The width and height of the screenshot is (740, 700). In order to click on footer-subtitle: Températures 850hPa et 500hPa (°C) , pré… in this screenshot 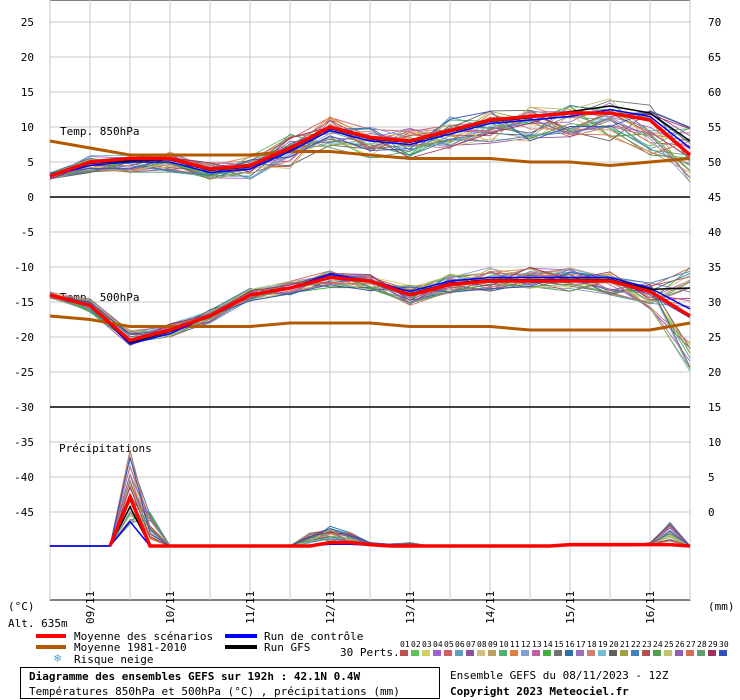, I will do `click(214, 691)`.